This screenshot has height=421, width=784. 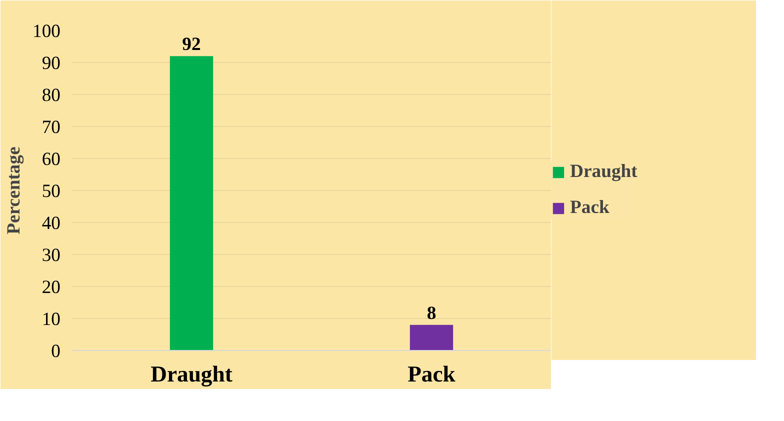 I want to click on y-axis-title: Percentage, so click(x=14, y=190).